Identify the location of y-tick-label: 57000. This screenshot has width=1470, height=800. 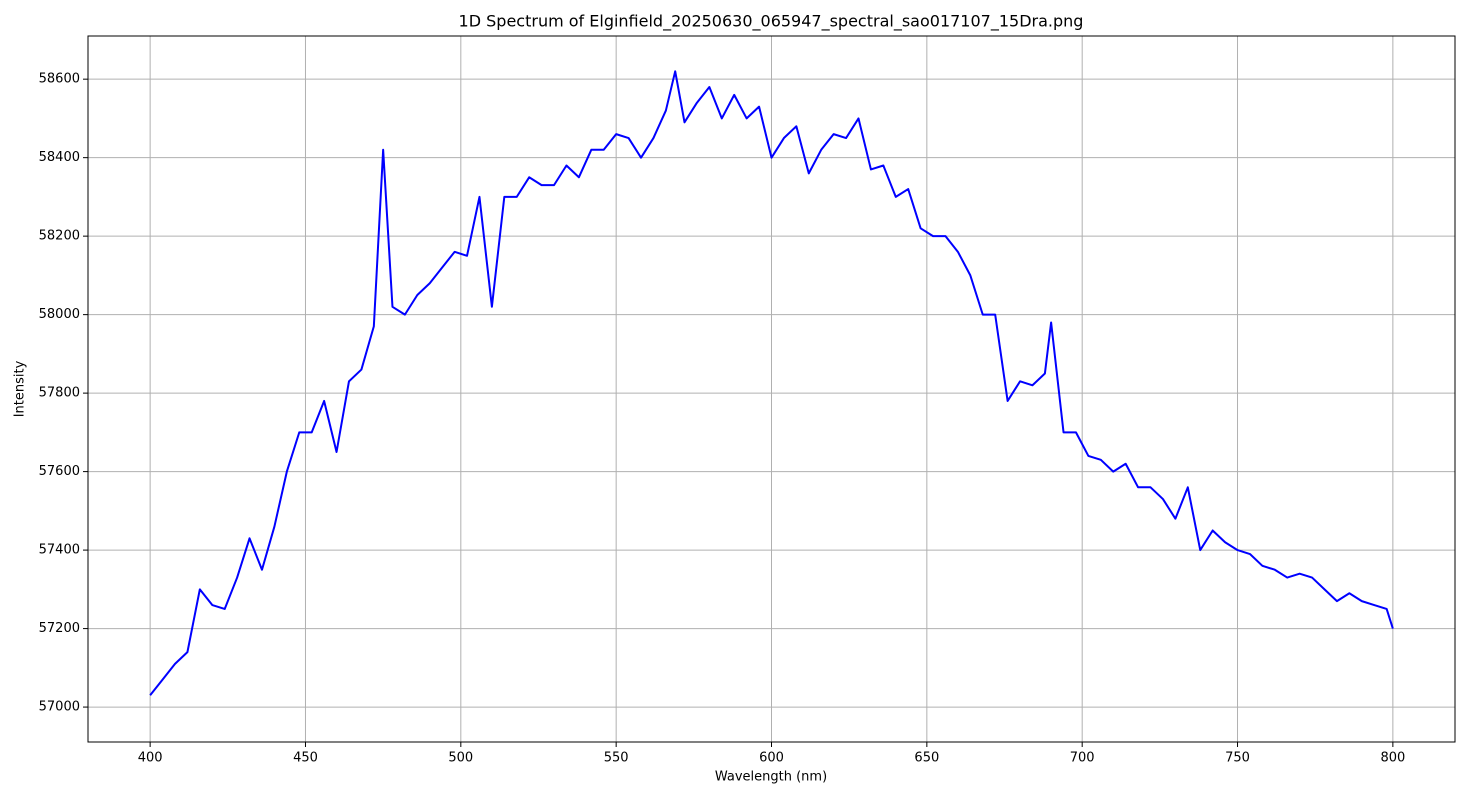
(59, 707).